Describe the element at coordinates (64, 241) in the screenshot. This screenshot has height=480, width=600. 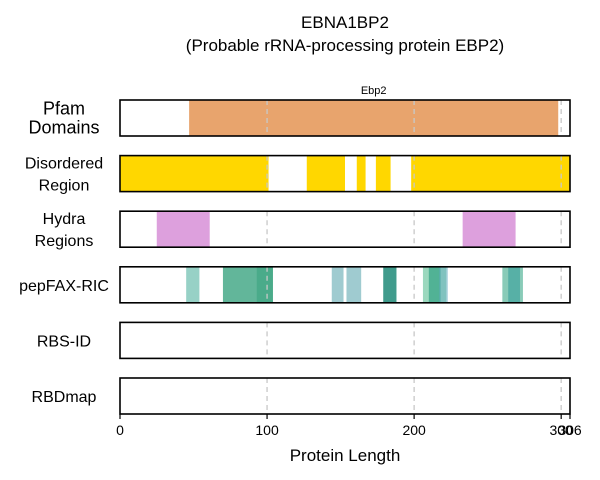
I see `track-label: Regions` at that location.